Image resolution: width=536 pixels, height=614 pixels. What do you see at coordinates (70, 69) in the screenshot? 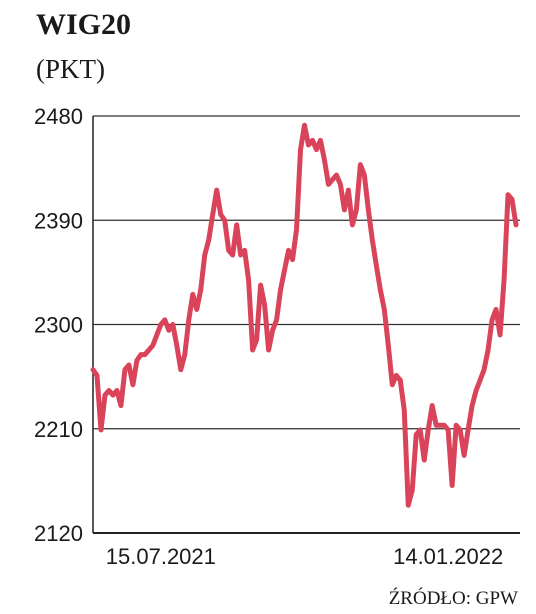
I see `chart-subtitle: (PKT)` at bounding box center [70, 69].